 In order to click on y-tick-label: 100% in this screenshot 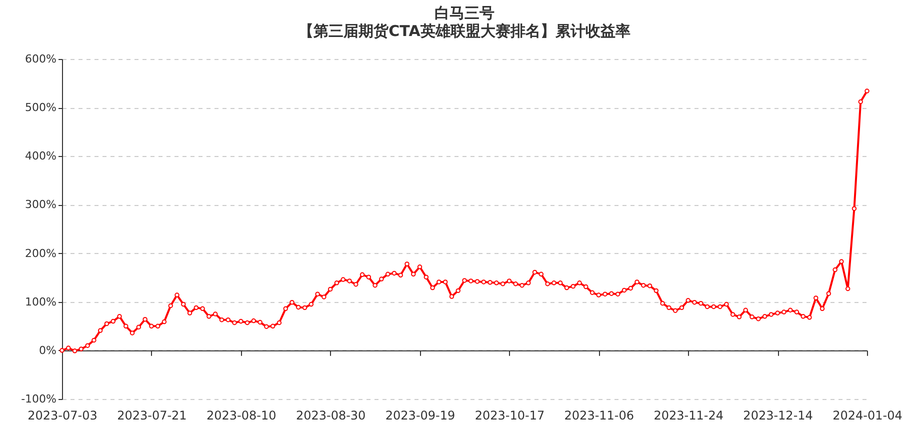, I will do `click(40, 301)`.